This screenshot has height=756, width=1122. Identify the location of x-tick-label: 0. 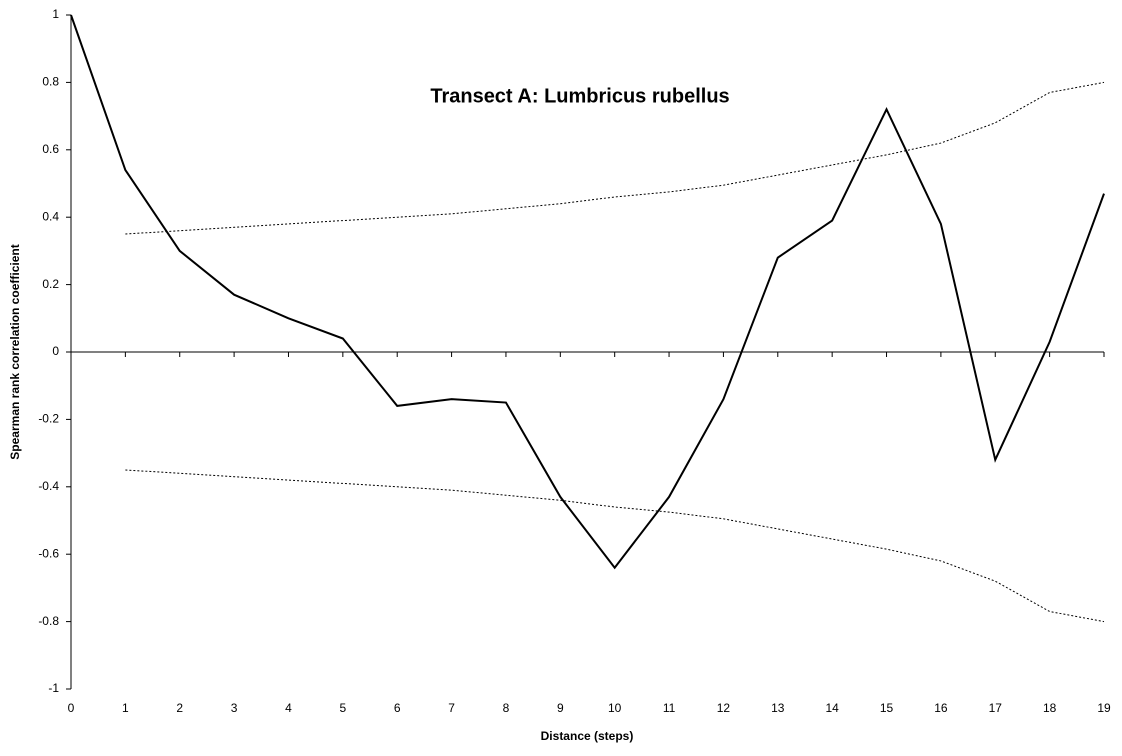
(71, 708).